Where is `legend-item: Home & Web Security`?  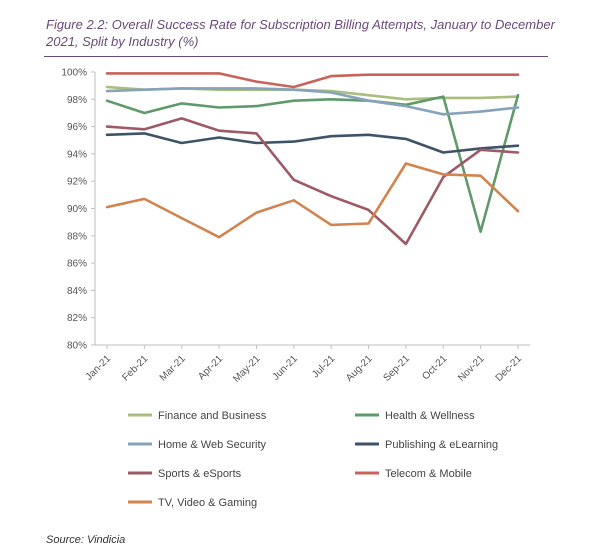 legend-item: Home & Web Security is located at coordinates (197, 445).